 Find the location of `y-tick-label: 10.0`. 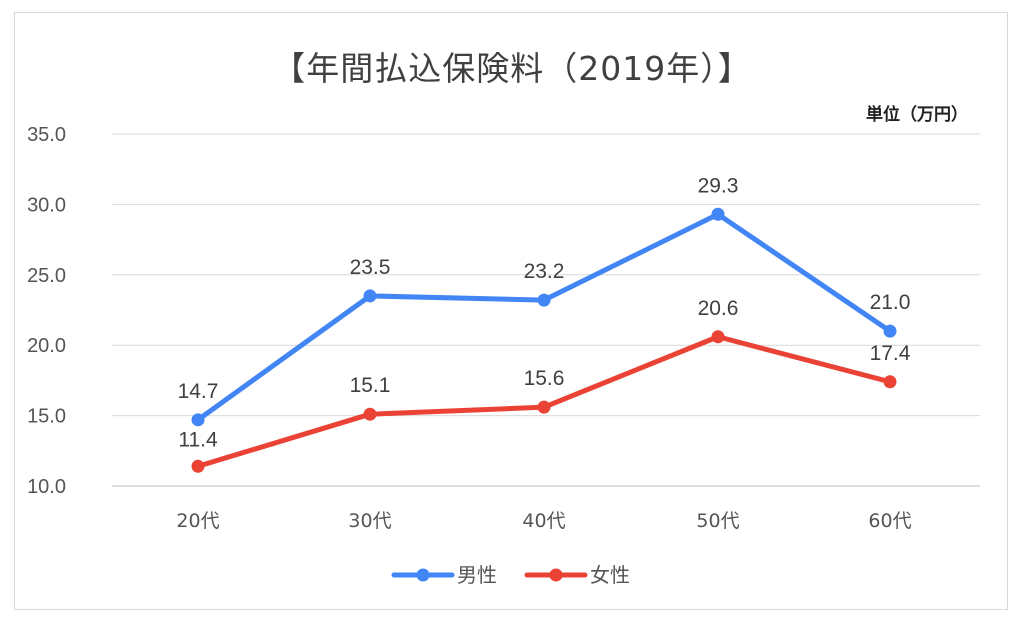

y-tick-label: 10.0 is located at coordinates (46, 487).